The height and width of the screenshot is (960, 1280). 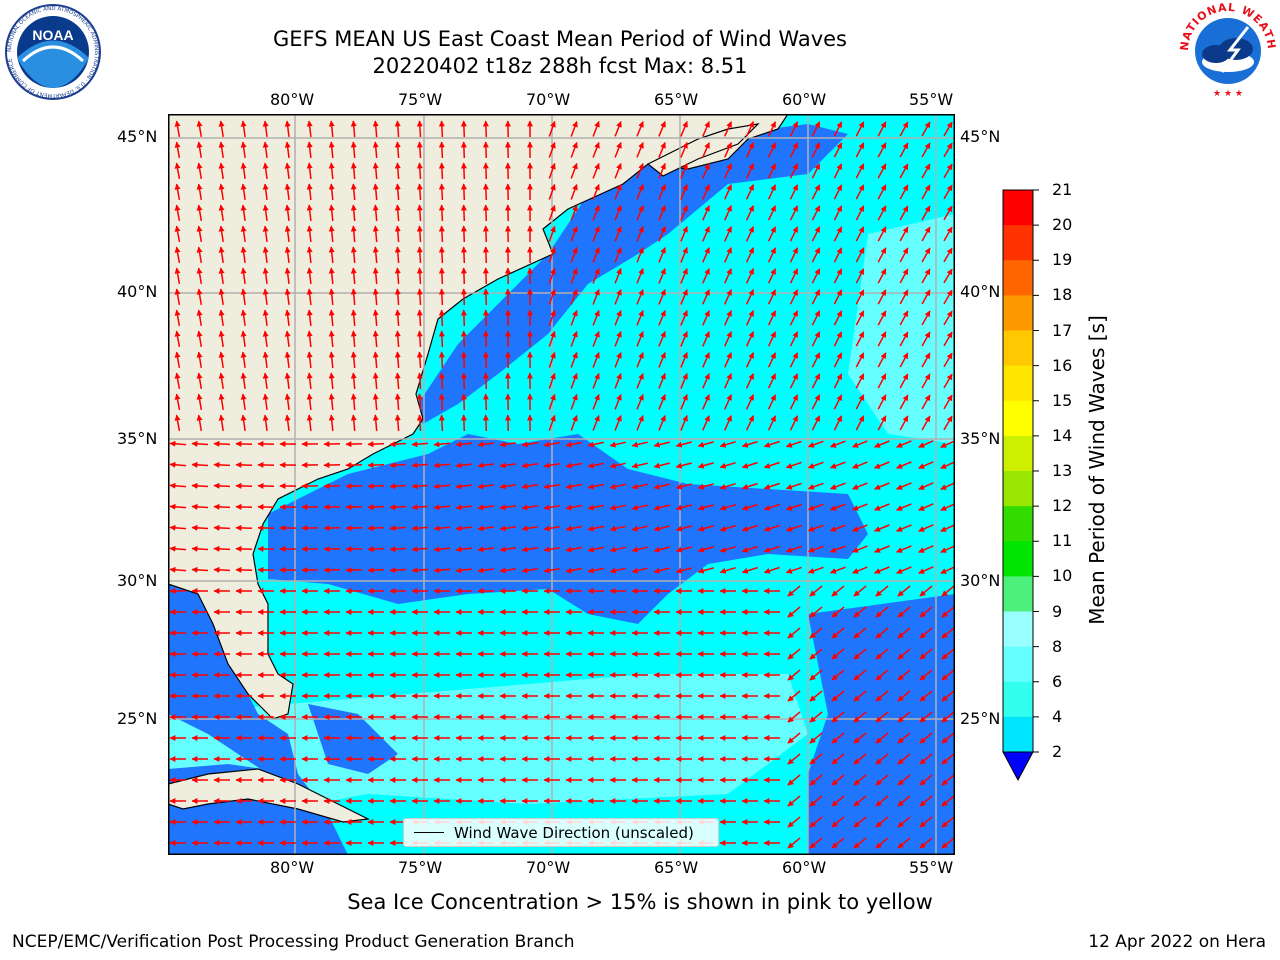 What do you see at coordinates (1062, 295) in the screenshot?
I see `colorbar-tick-label: 18` at bounding box center [1062, 295].